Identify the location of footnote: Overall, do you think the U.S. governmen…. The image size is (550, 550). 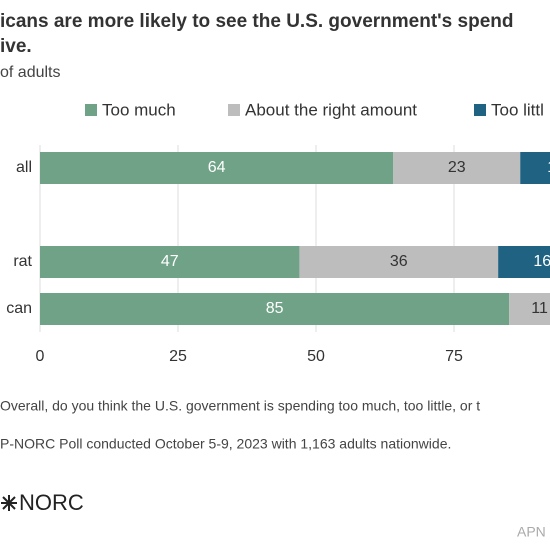
(240, 406).